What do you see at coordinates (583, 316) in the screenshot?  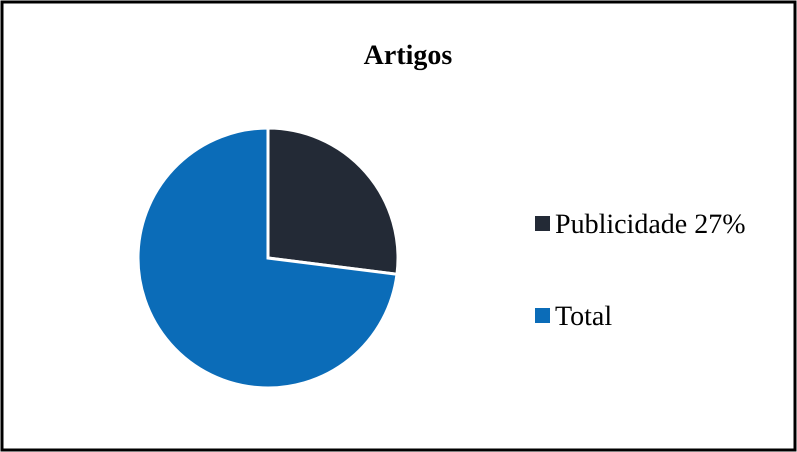 I see `legend-label: Total` at bounding box center [583, 316].